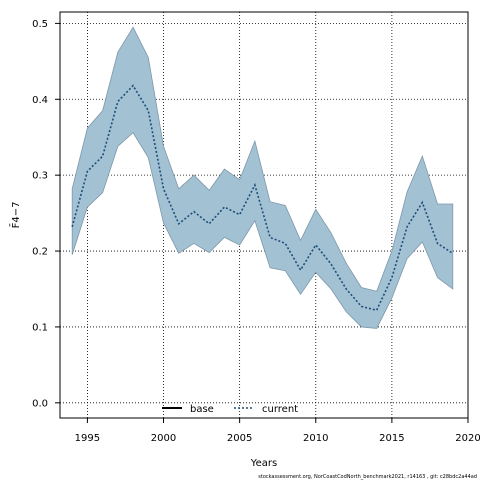 This screenshot has height=480, width=480. I want to click on legend-label-current: current, so click(280, 409).